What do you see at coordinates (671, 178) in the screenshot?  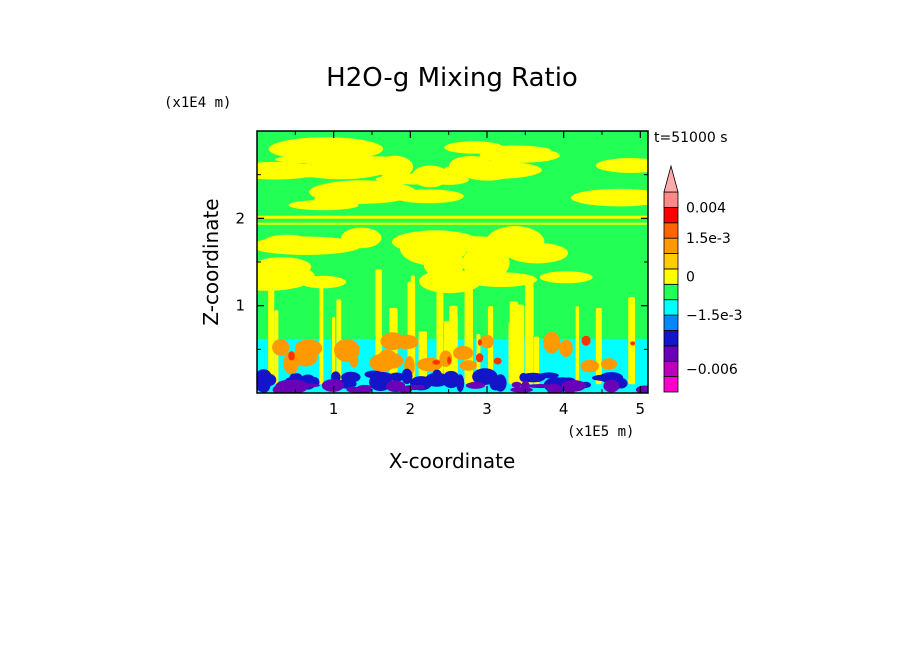 I see `colorbar-arrow` at bounding box center [671, 178].